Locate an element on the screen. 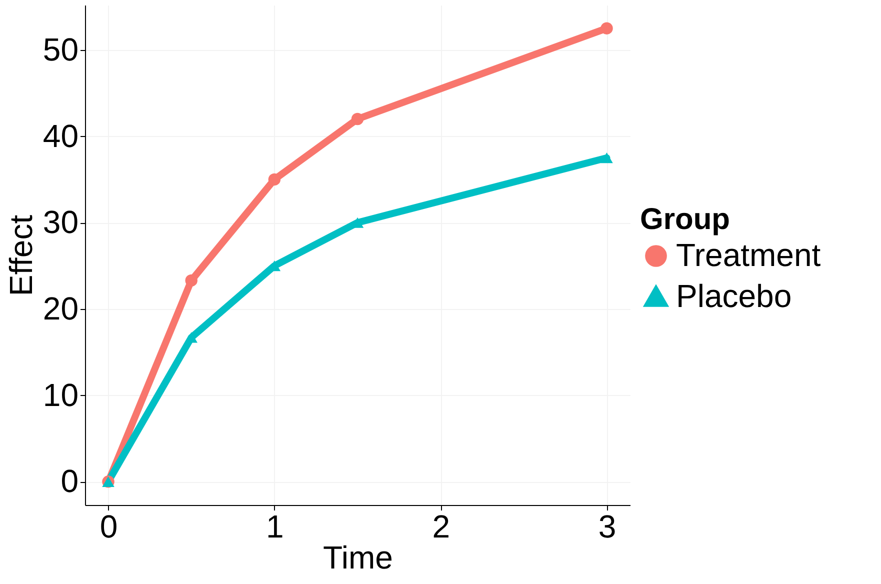  x-tick-label: 2 is located at coordinates (441, 526).